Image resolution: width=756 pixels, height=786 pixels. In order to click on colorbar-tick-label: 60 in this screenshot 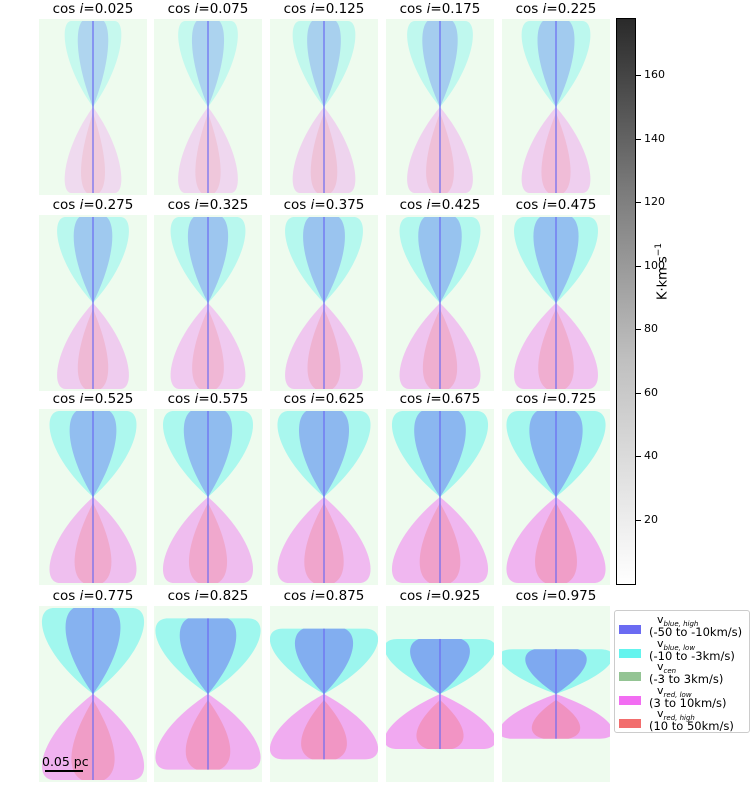, I will do `click(651, 392)`.